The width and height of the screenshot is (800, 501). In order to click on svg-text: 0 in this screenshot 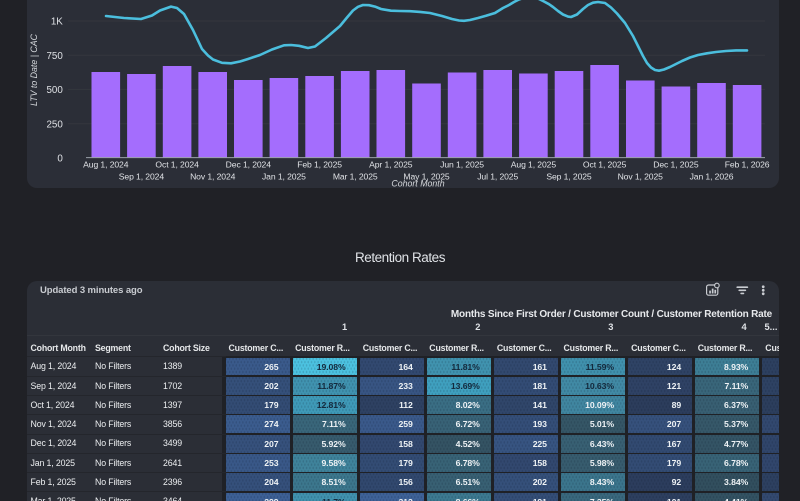, I will do `click(60, 158)`.